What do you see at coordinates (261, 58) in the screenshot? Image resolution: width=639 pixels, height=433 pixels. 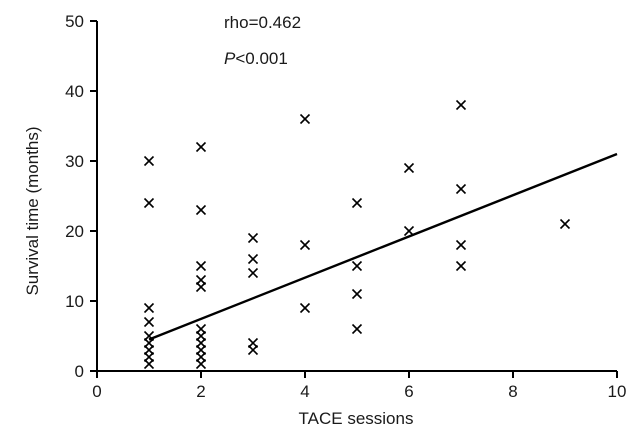 I see `p-threshold: <0.001` at bounding box center [261, 58].